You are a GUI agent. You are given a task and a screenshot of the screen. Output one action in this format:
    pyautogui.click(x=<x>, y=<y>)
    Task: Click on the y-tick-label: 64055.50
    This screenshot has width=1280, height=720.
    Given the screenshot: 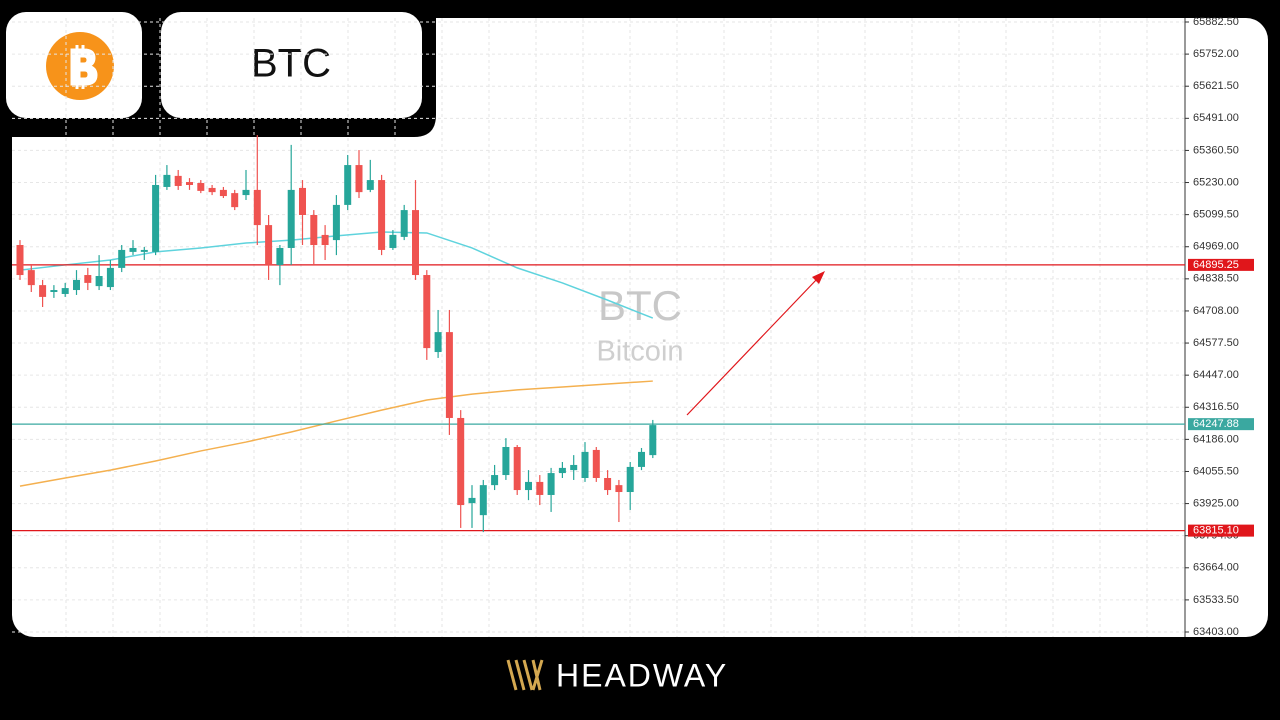 What is the action you would take?
    pyautogui.click(x=1216, y=471)
    